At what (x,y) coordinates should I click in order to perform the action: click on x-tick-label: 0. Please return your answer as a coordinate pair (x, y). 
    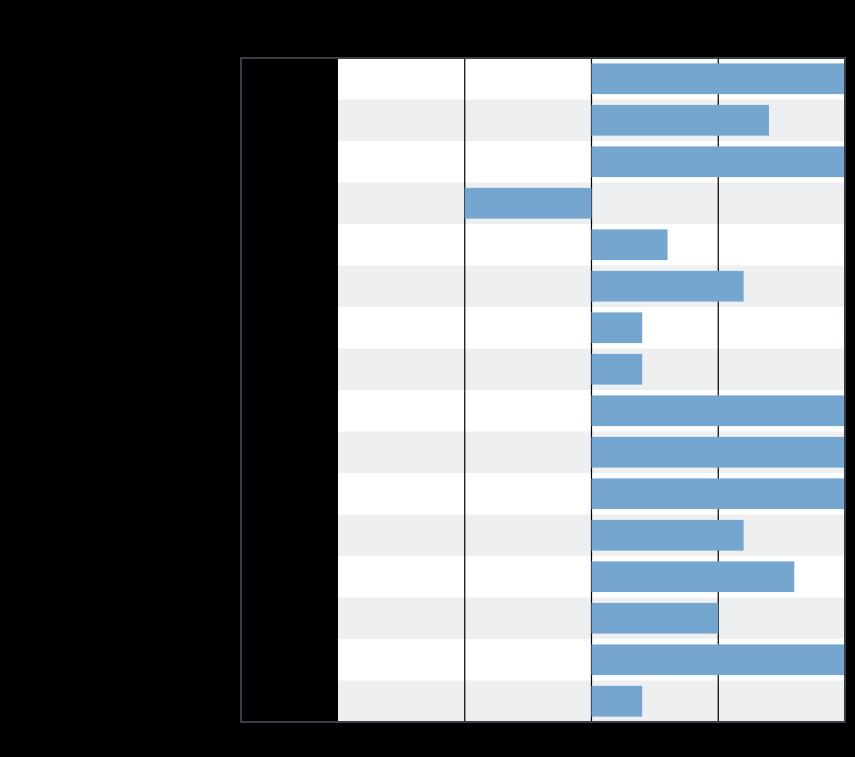
    Looking at the image, I should click on (591, 737).